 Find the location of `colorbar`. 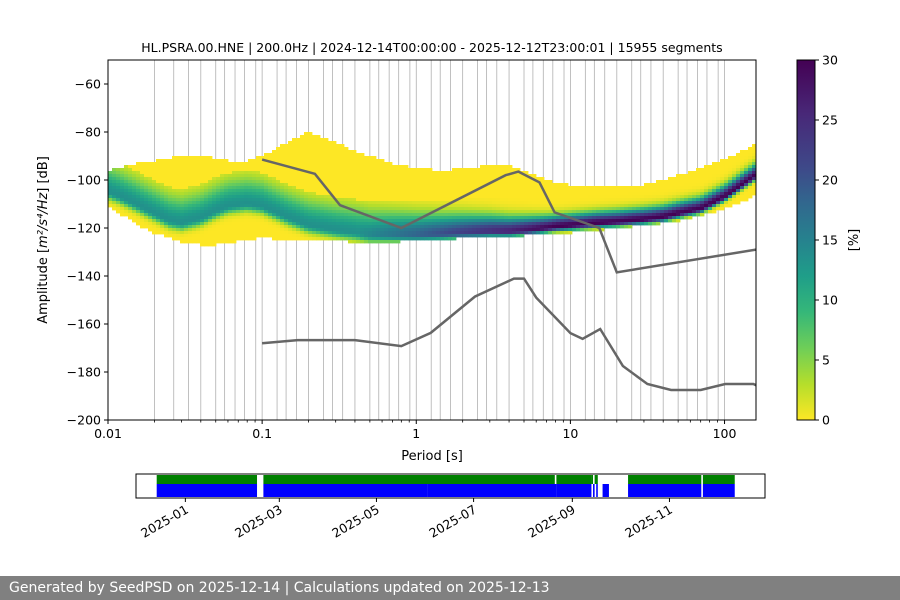

colorbar is located at coordinates (806, 240).